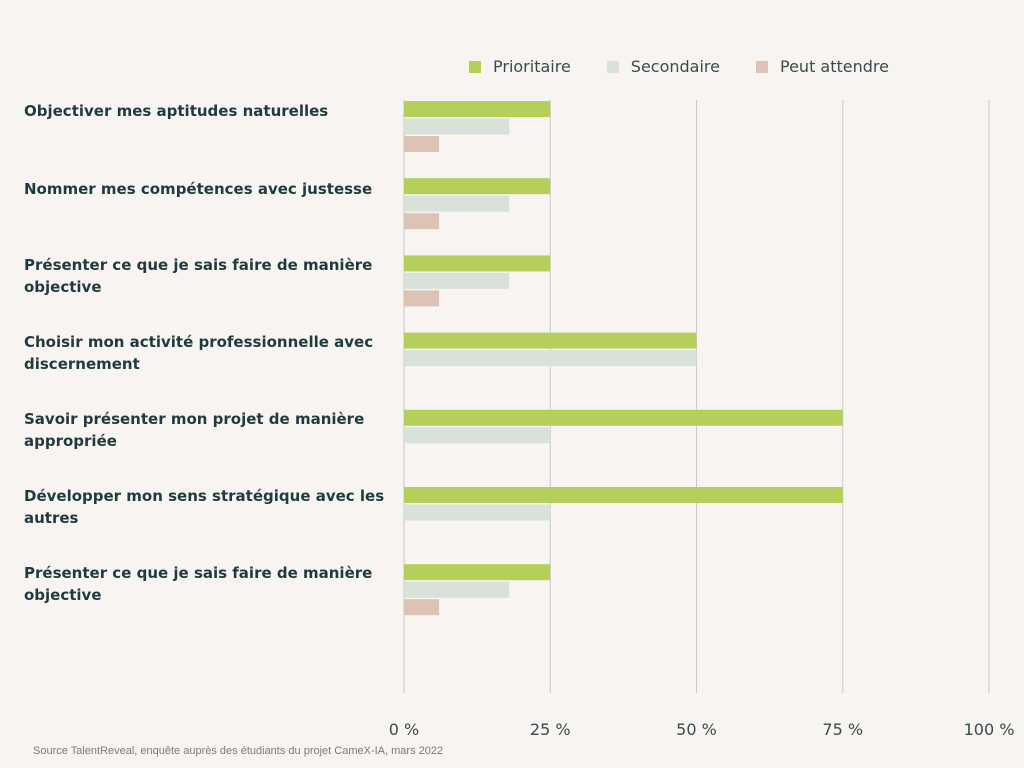 The width and height of the screenshot is (1024, 768). Describe the element at coordinates (550, 729) in the screenshot. I see `x-tick-label-25: 25 %` at that location.